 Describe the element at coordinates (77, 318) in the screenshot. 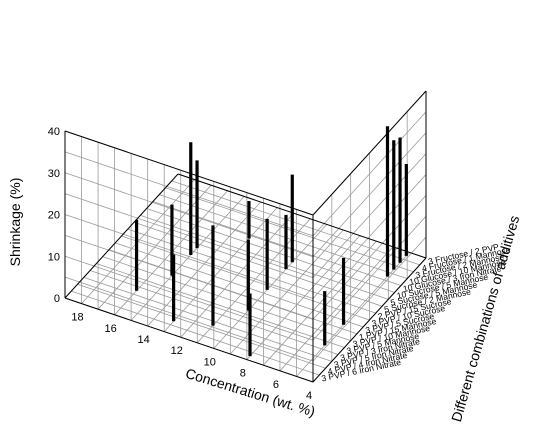

I see `x-tick-label: 18` at that location.